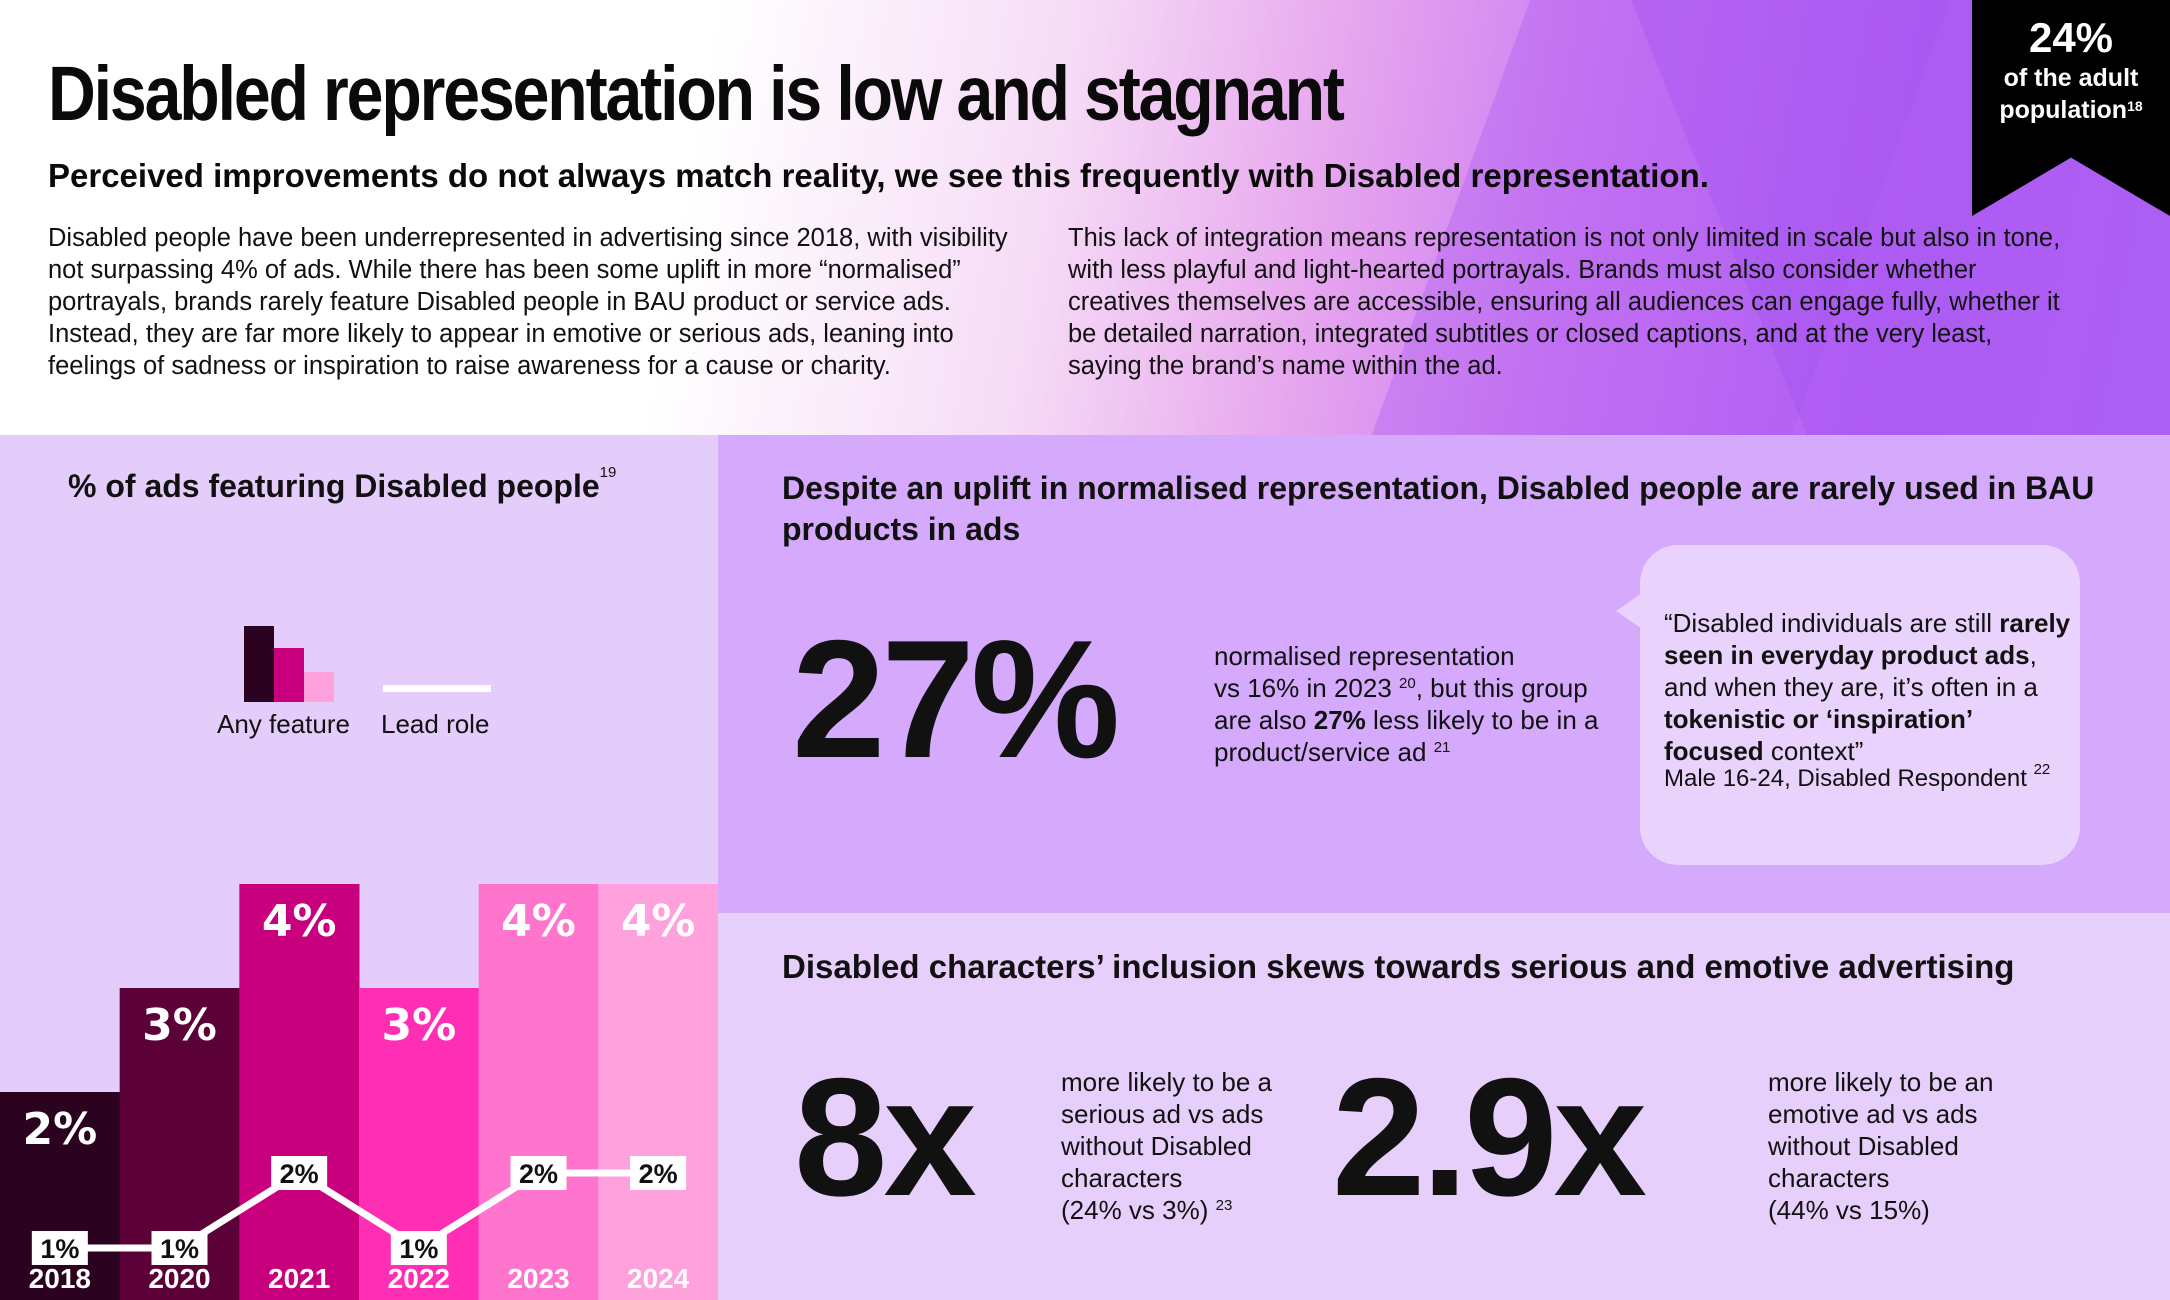 This screenshot has width=2170, height=1300. I want to click on stat-8x-line: without Disabled, so click(1156, 1146).